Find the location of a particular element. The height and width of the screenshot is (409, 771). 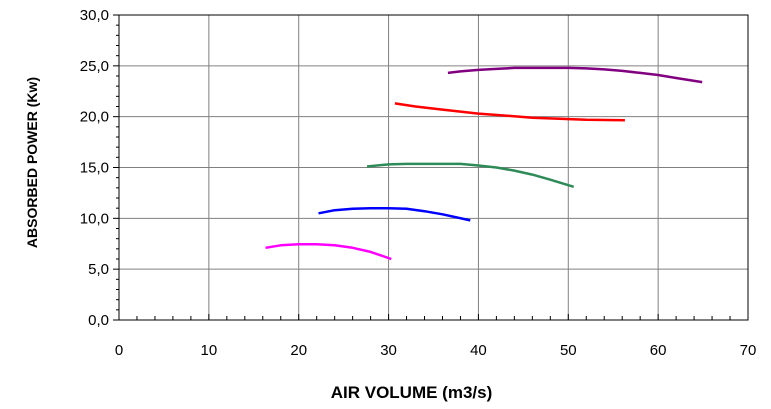

x-tick-label: 60 is located at coordinates (658, 350).